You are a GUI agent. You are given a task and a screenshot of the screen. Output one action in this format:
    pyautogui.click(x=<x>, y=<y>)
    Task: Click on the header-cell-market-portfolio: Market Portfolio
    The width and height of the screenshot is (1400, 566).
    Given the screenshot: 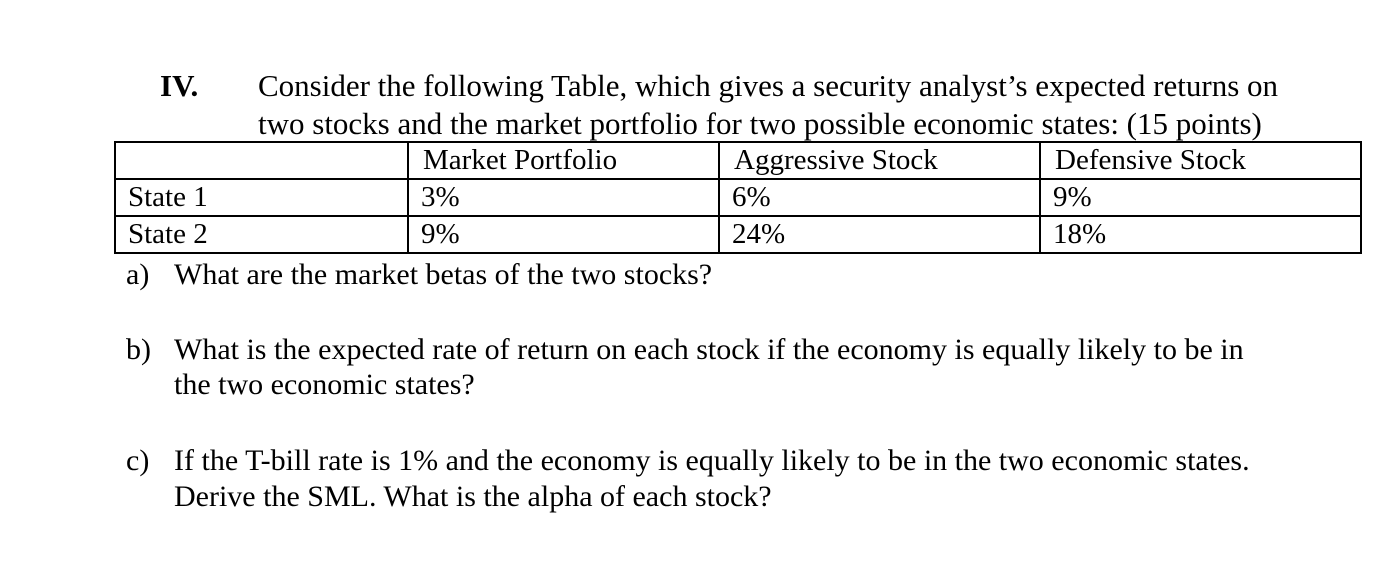 What is the action you would take?
    pyautogui.click(x=563, y=160)
    